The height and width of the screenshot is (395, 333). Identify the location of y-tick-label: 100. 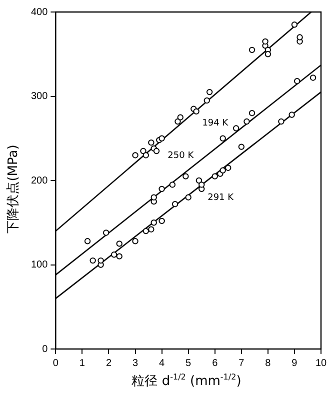
(39, 265).